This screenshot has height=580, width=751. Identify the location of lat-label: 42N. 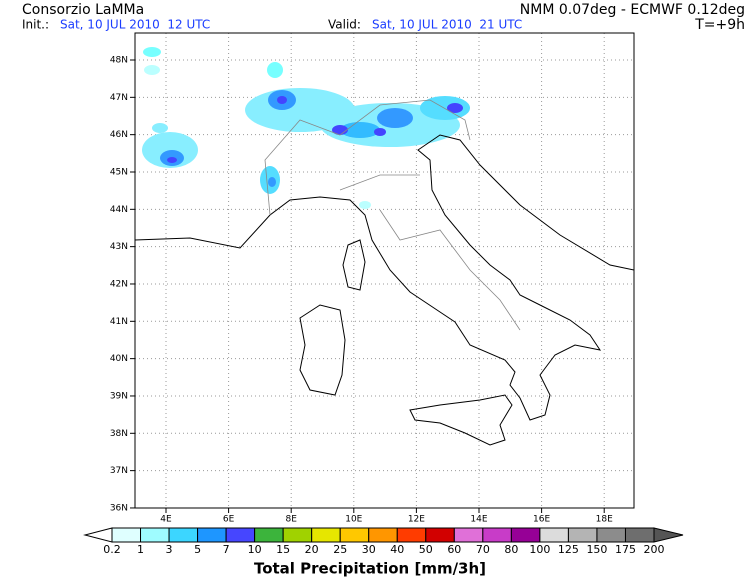
(119, 284).